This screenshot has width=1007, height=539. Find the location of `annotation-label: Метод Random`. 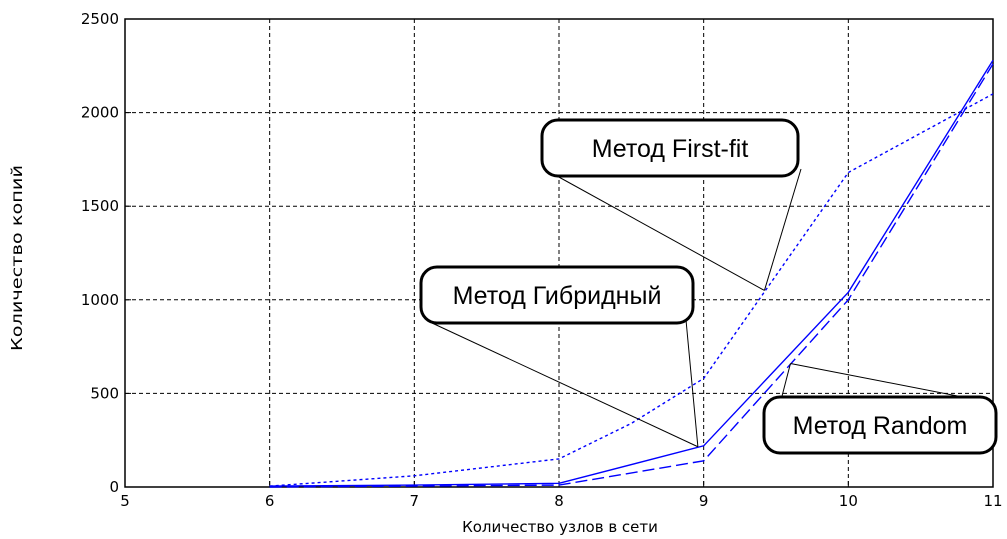

annotation-label: Метод Random is located at coordinates (880, 426).